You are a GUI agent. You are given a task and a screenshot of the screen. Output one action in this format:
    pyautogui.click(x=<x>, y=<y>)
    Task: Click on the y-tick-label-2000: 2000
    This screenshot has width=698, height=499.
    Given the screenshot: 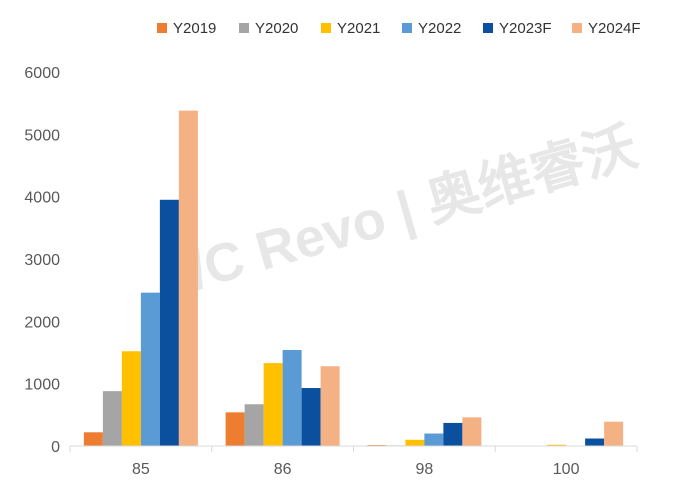 What is the action you would take?
    pyautogui.click(x=42, y=322)
    